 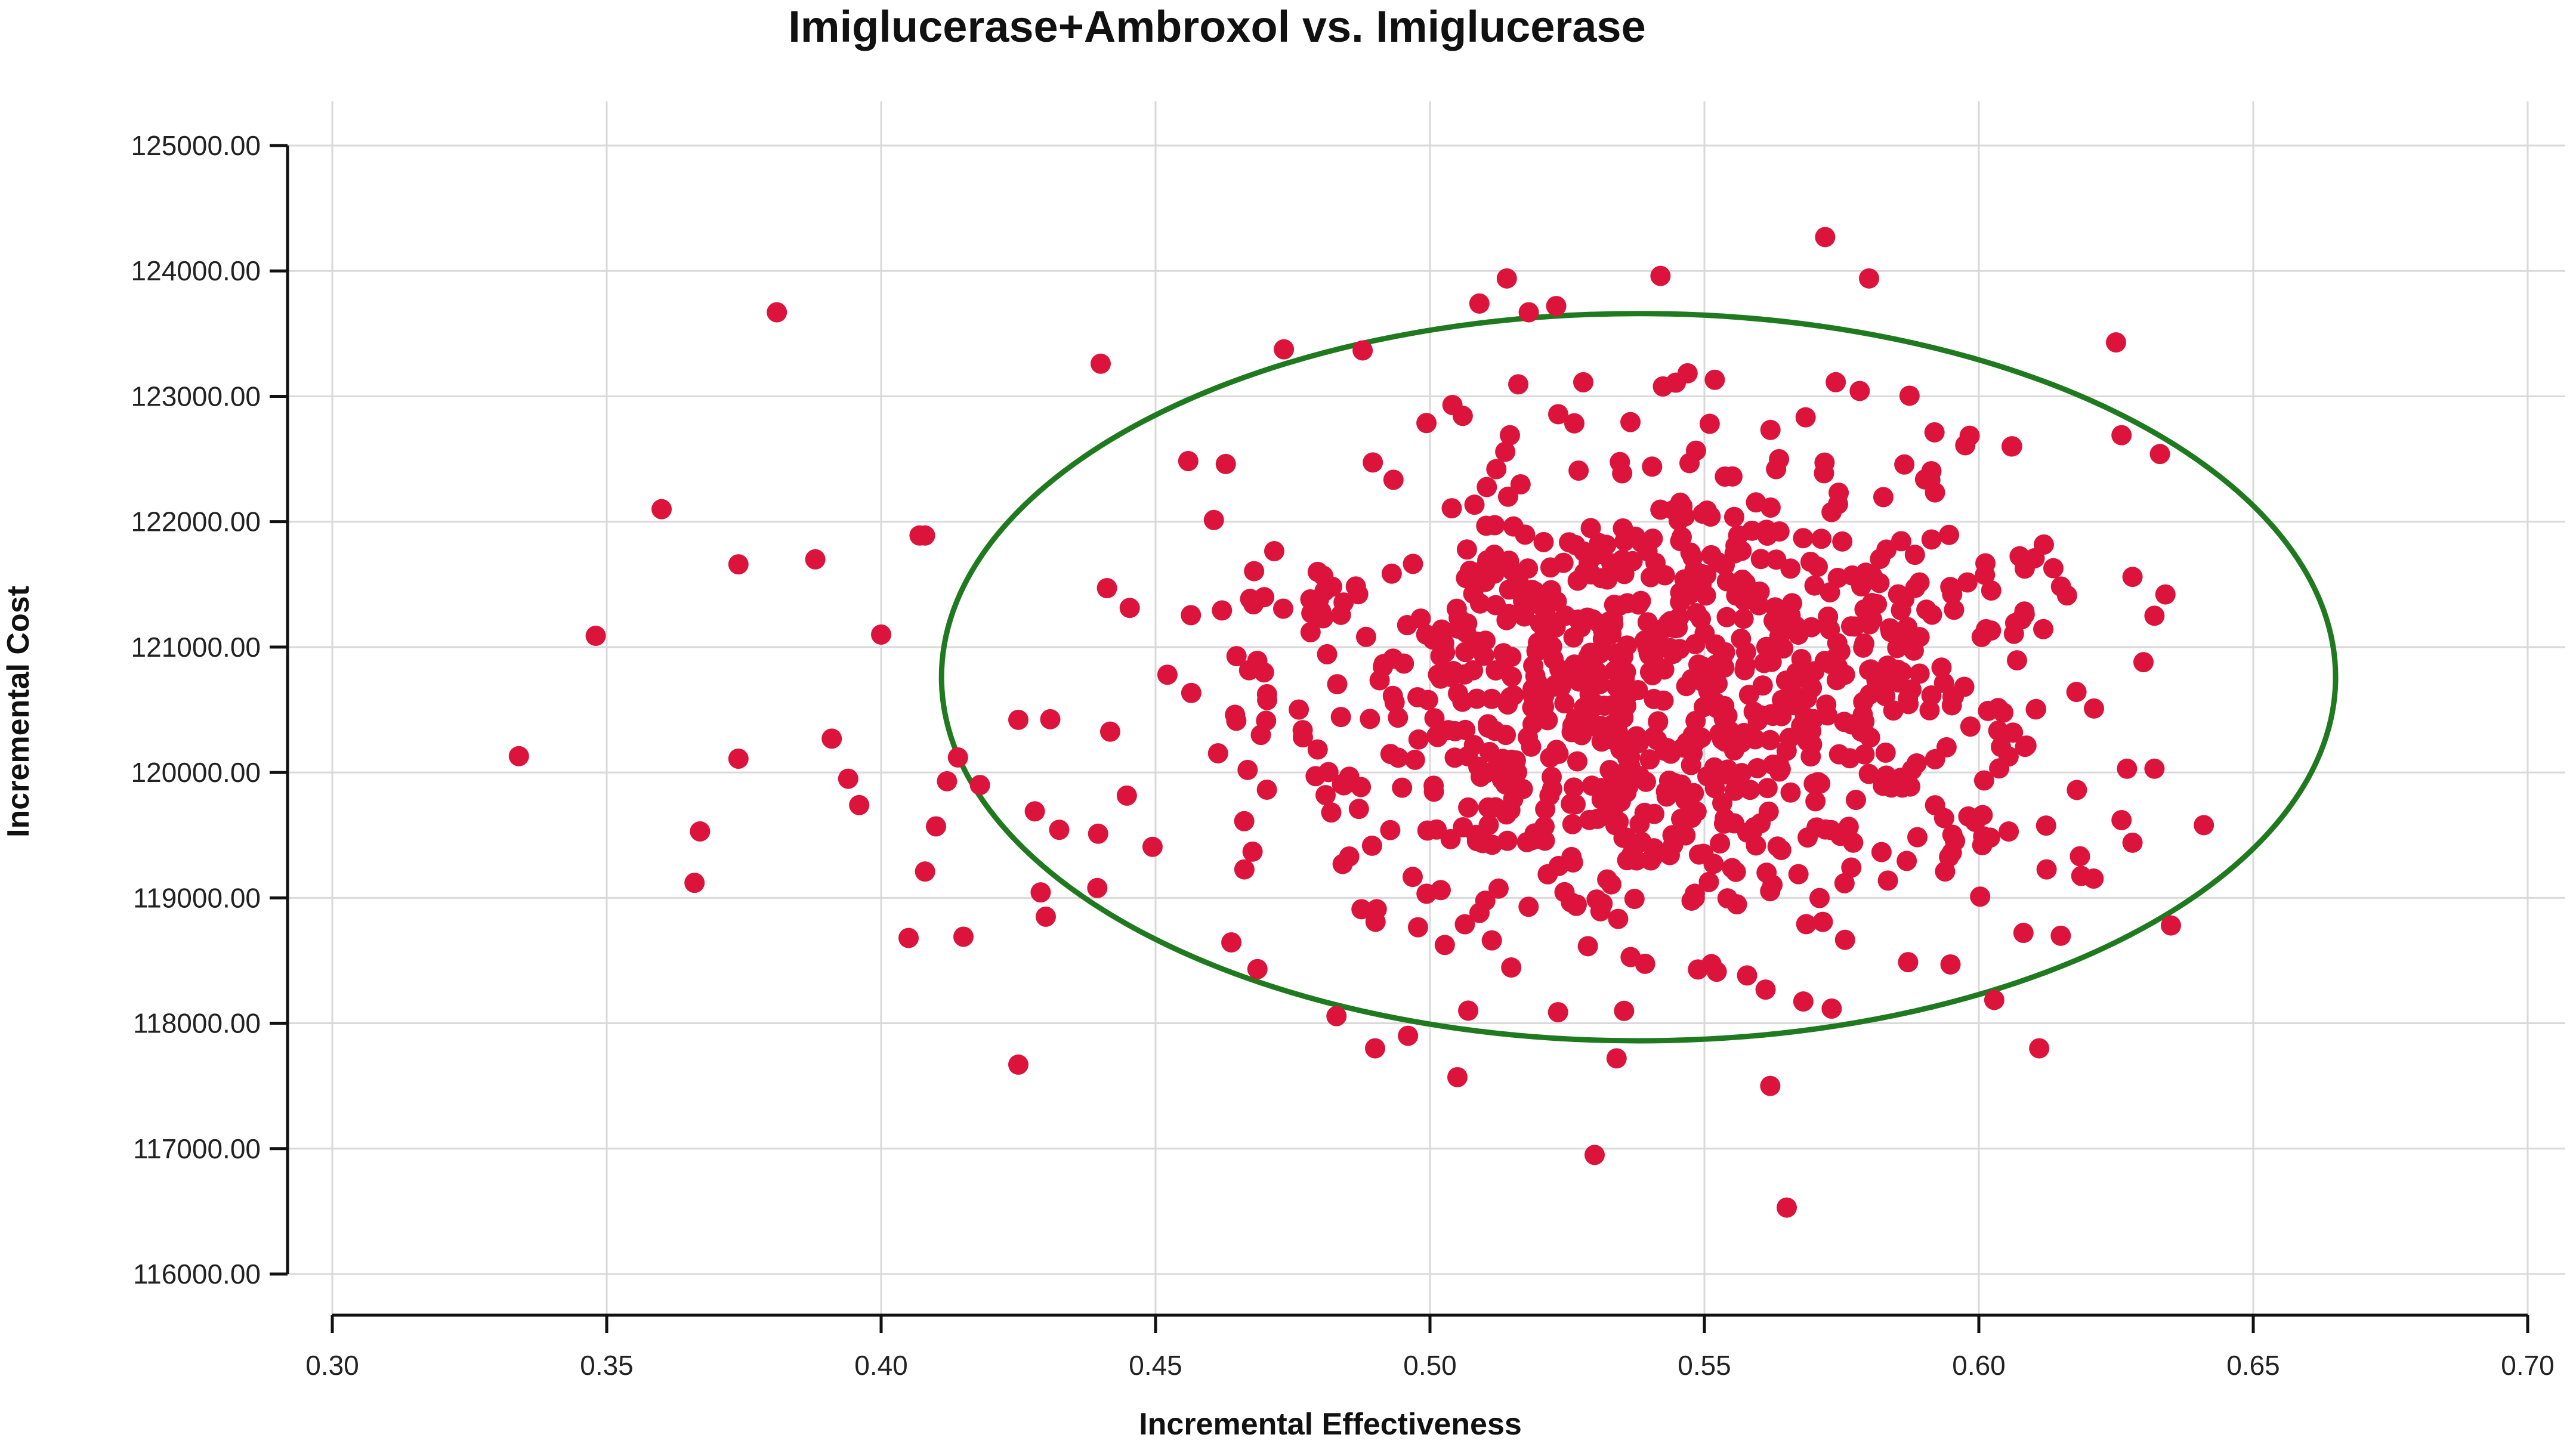 I want to click on x-tick-label: 0.65, so click(x=2253, y=1365).